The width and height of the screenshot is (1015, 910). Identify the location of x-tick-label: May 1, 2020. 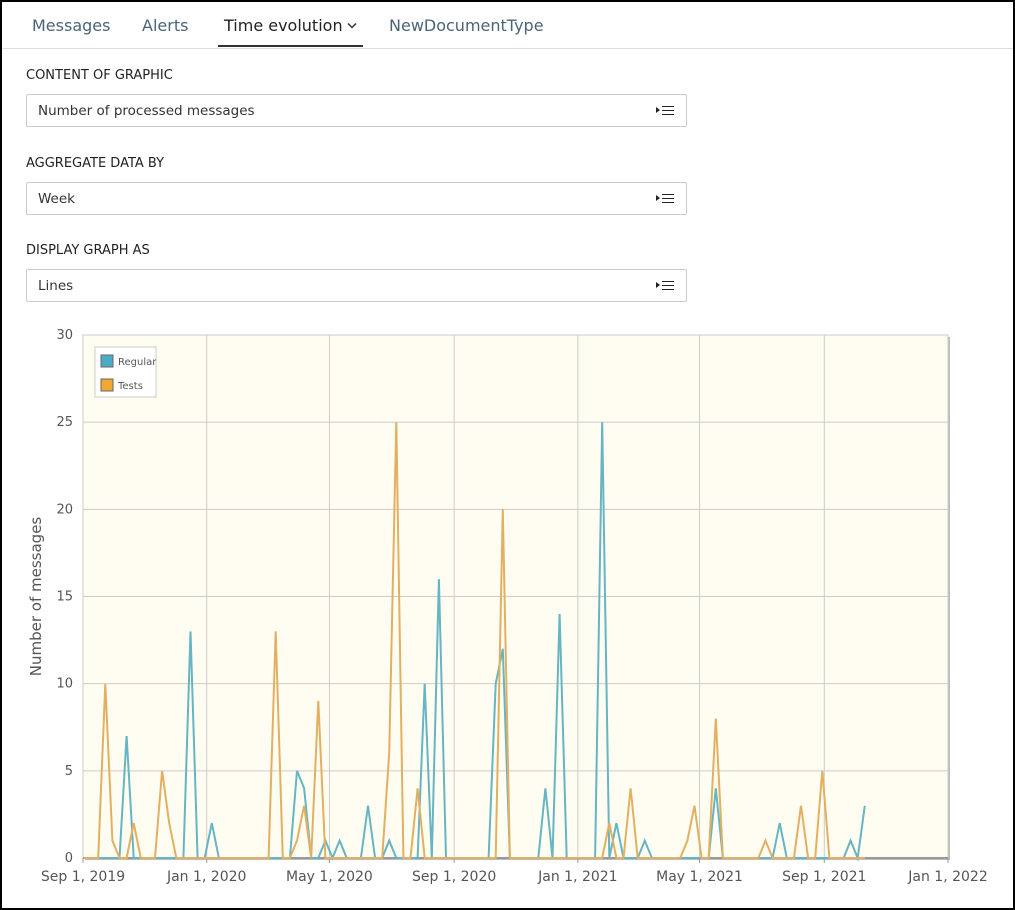
(329, 877).